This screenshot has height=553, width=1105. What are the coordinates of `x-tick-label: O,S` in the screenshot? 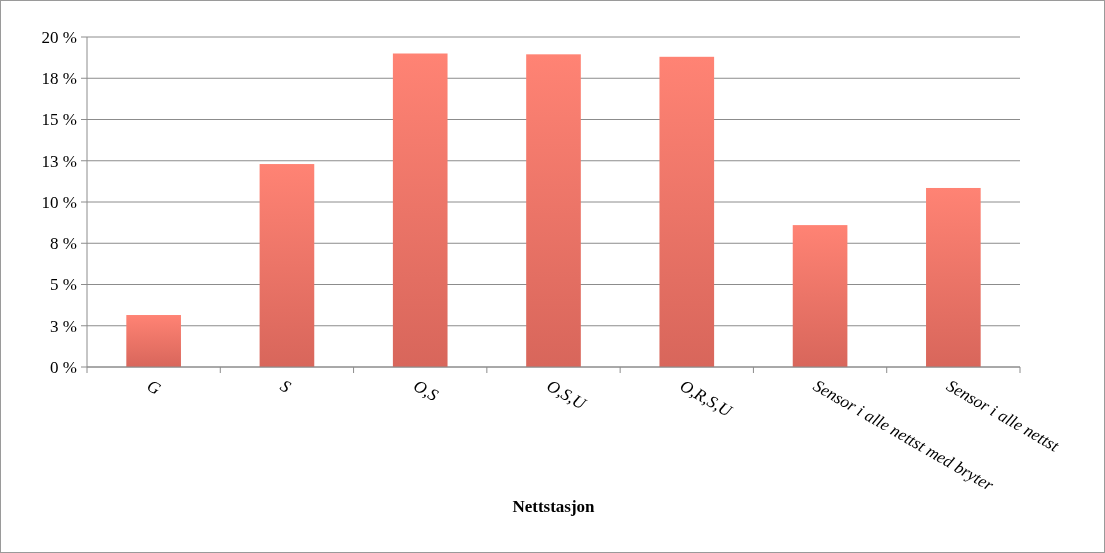 It's located at (426, 391).